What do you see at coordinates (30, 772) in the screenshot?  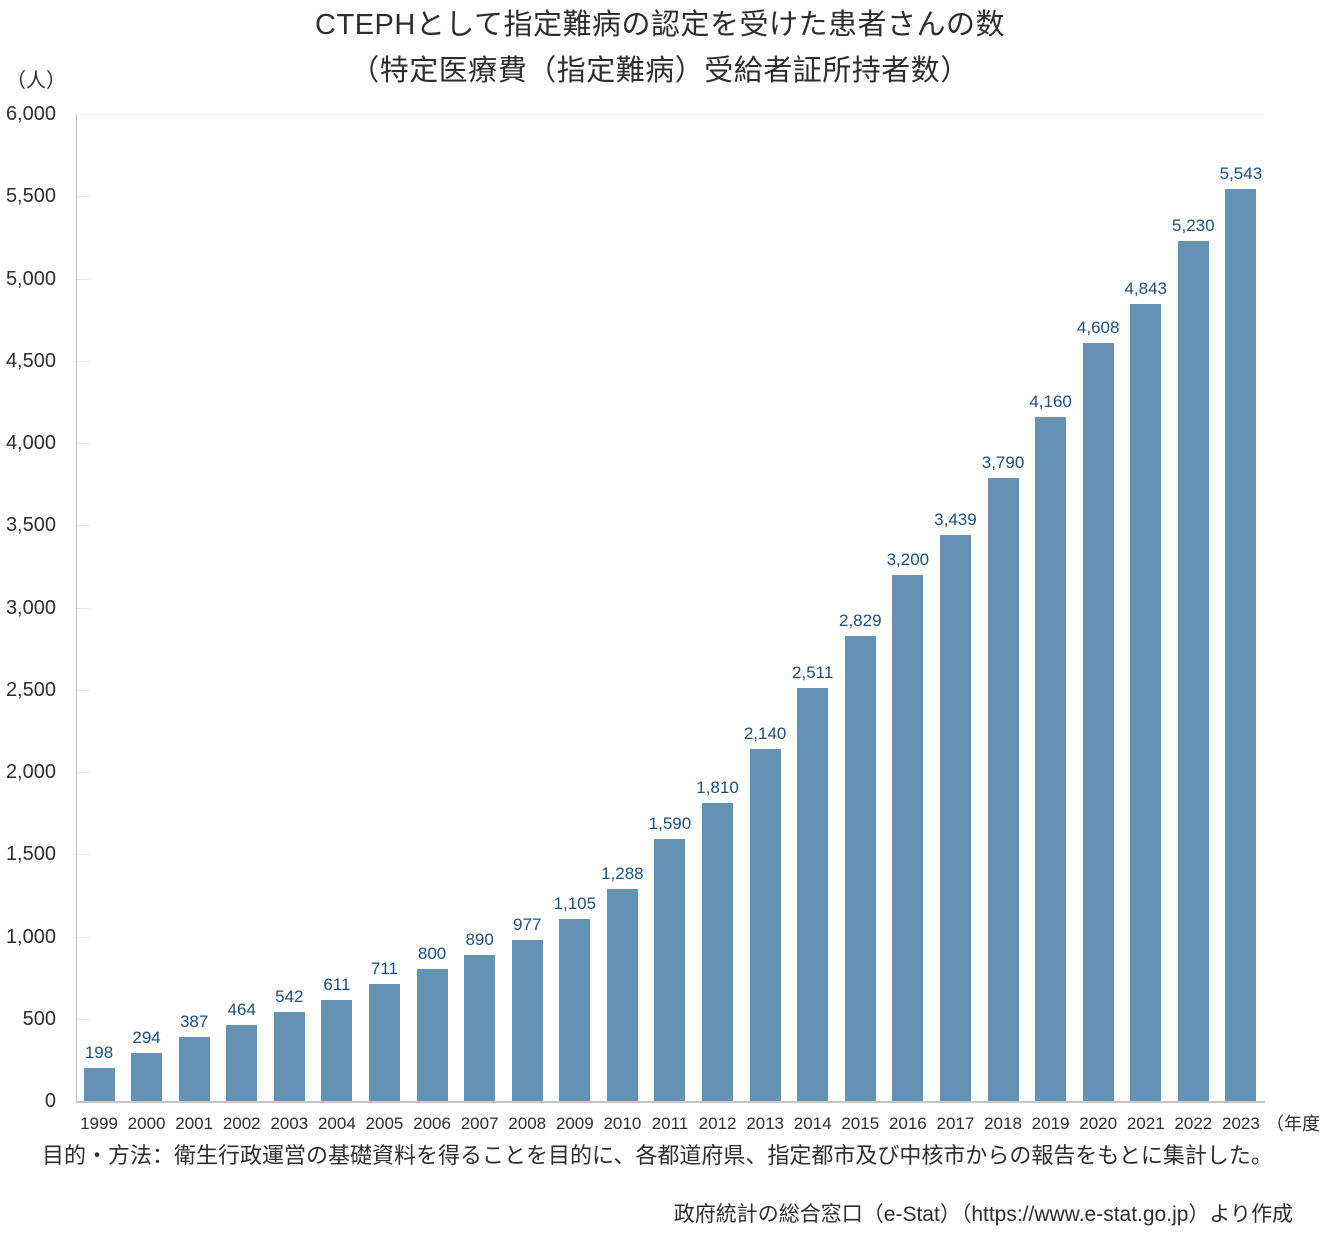 I see `y-tick-label: 2,000` at bounding box center [30, 772].